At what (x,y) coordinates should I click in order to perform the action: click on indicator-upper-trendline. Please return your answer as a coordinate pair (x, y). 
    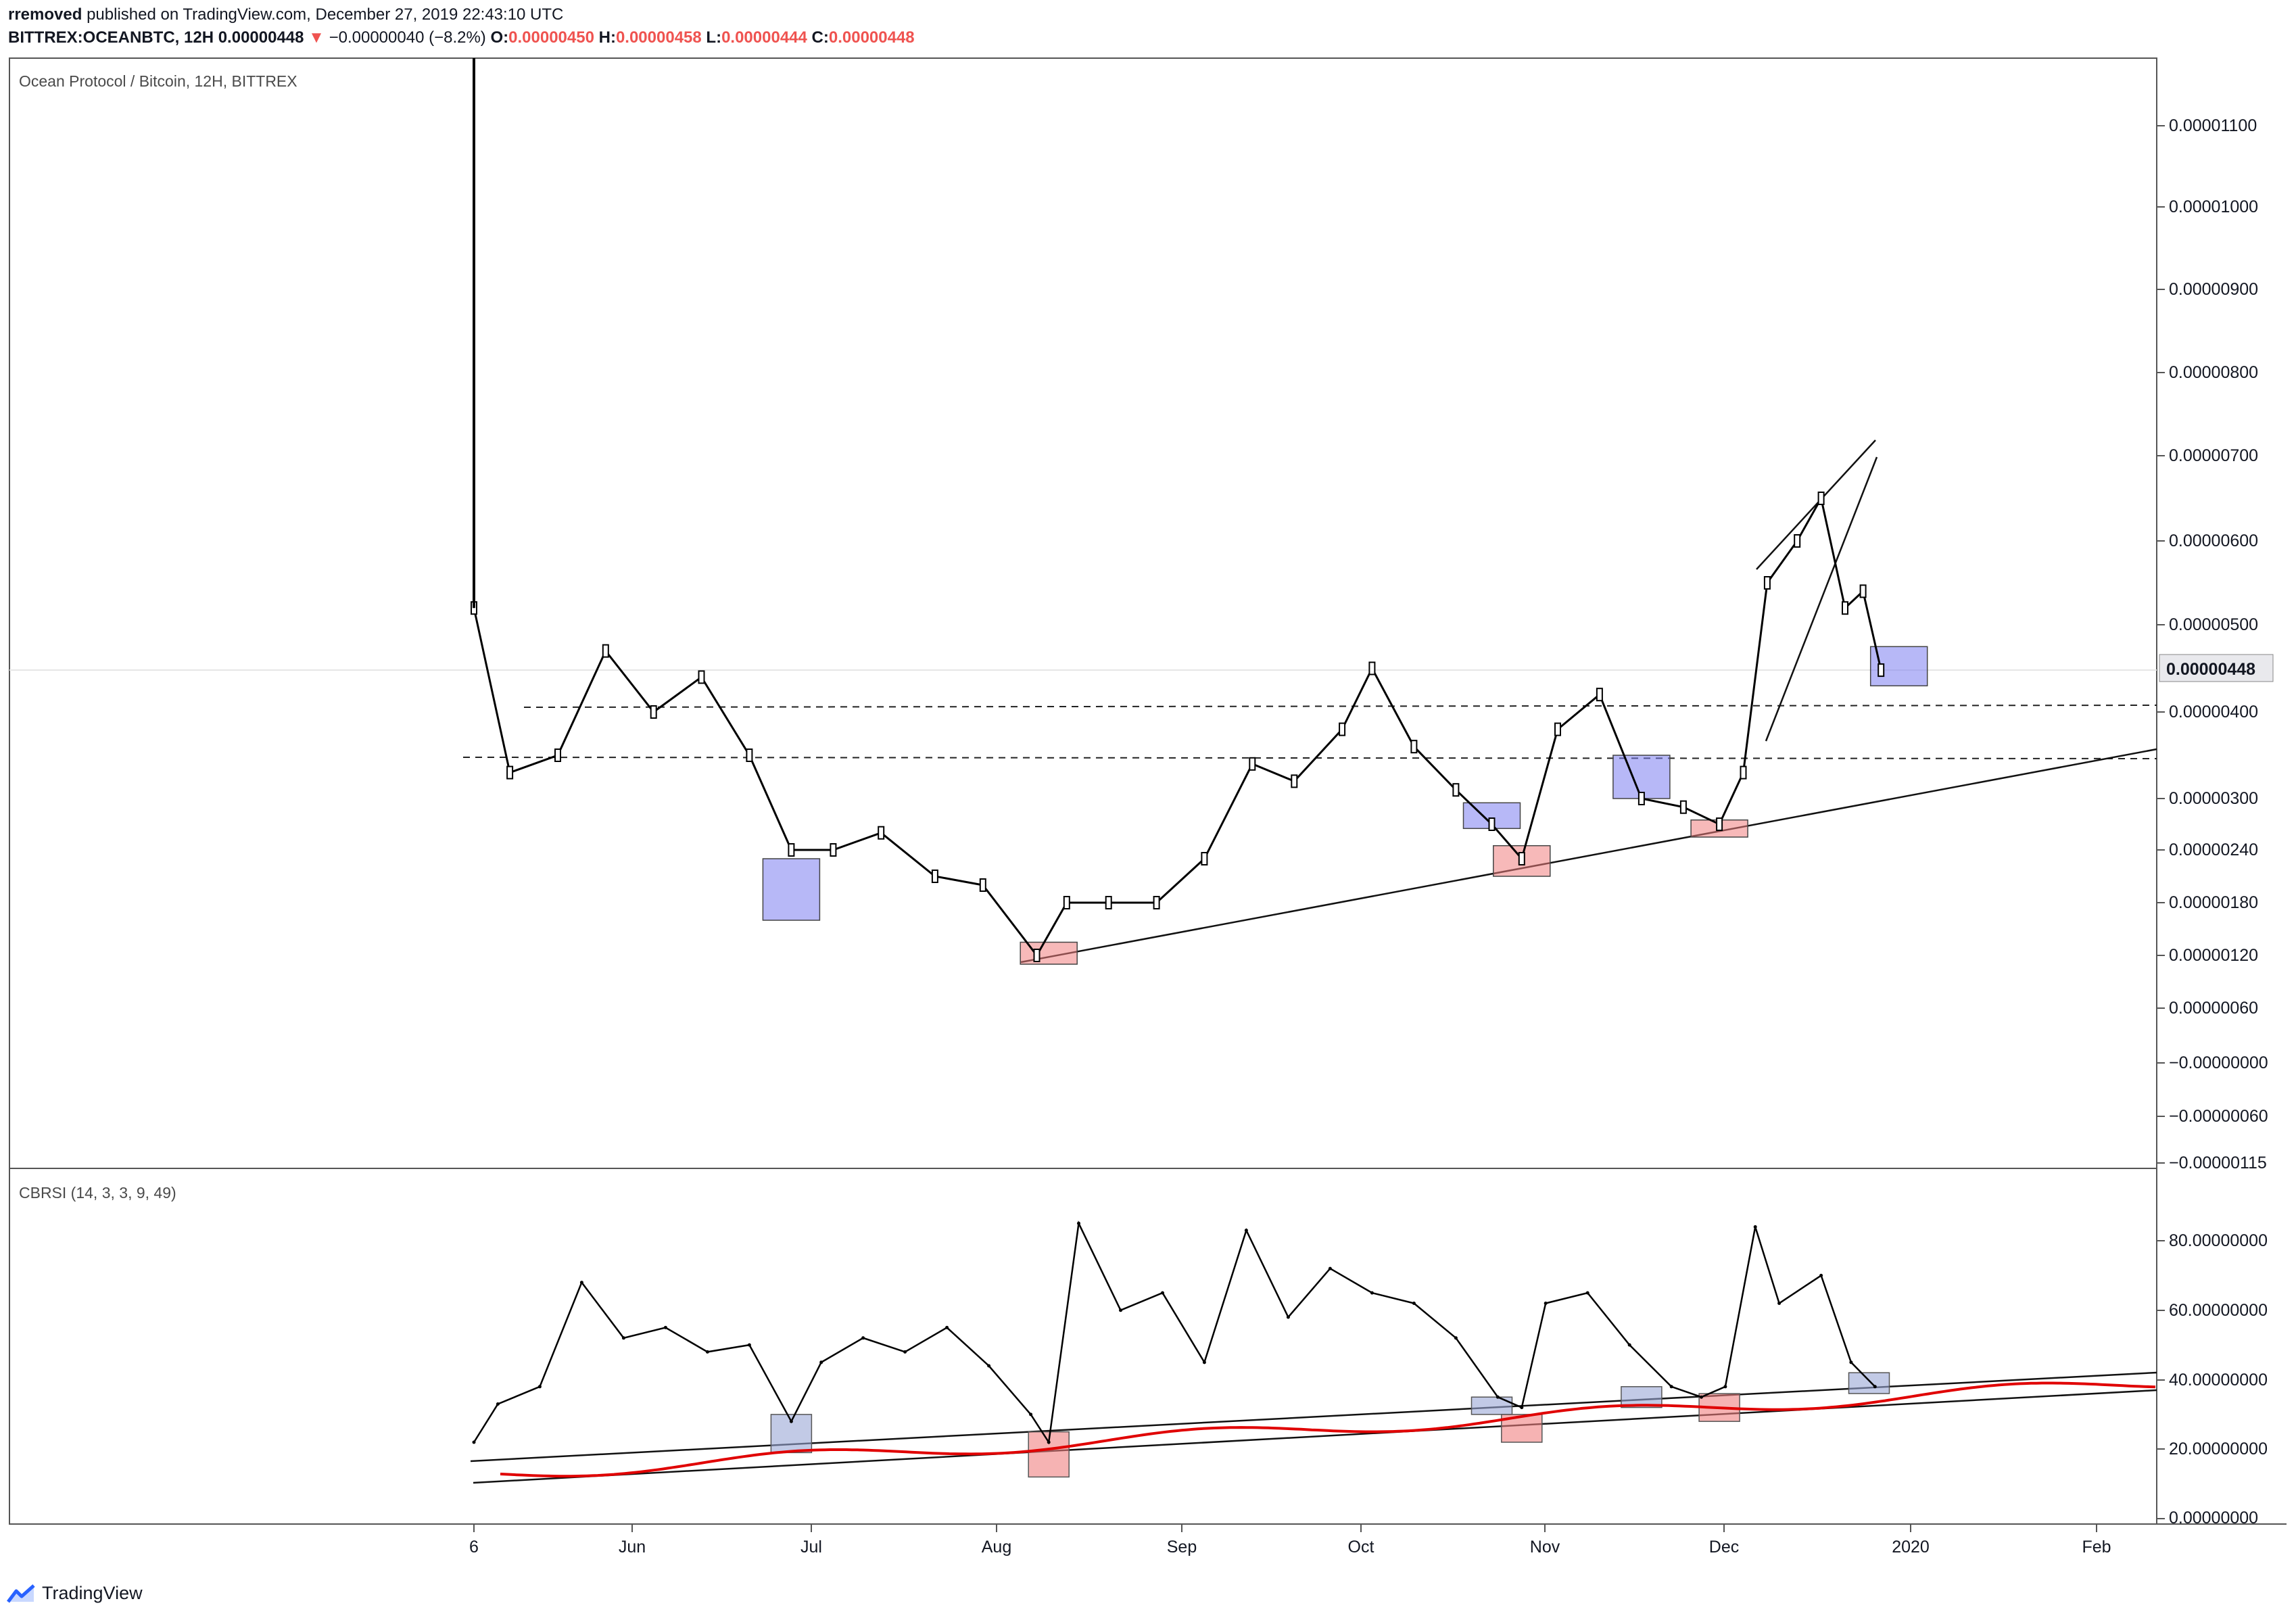
    Looking at the image, I should click on (1313, 1417).